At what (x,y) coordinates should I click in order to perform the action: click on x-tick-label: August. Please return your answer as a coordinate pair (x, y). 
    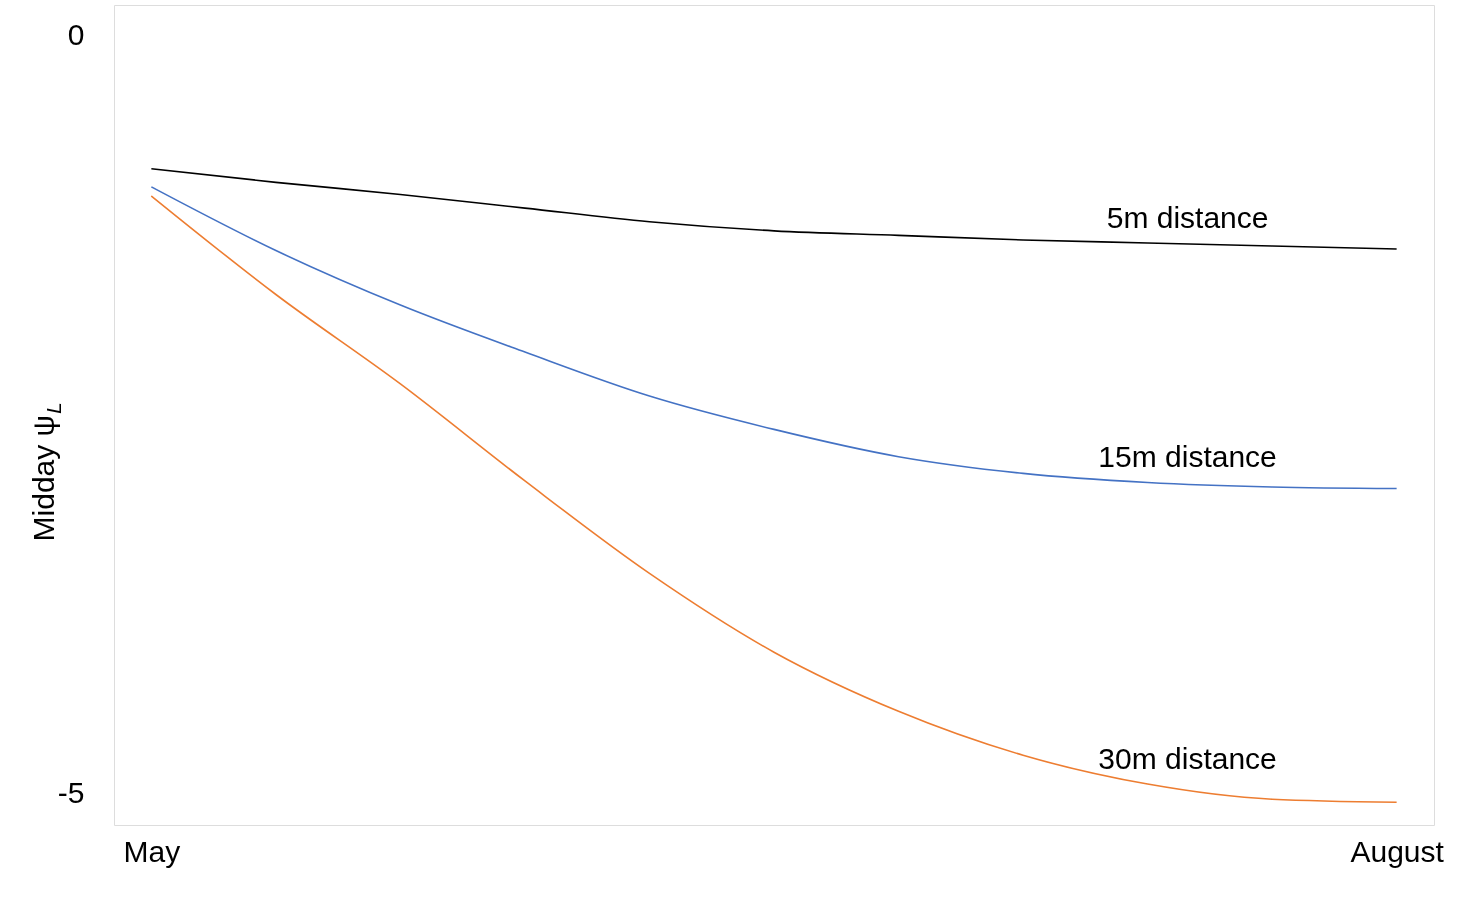
    Looking at the image, I should click on (1397, 851).